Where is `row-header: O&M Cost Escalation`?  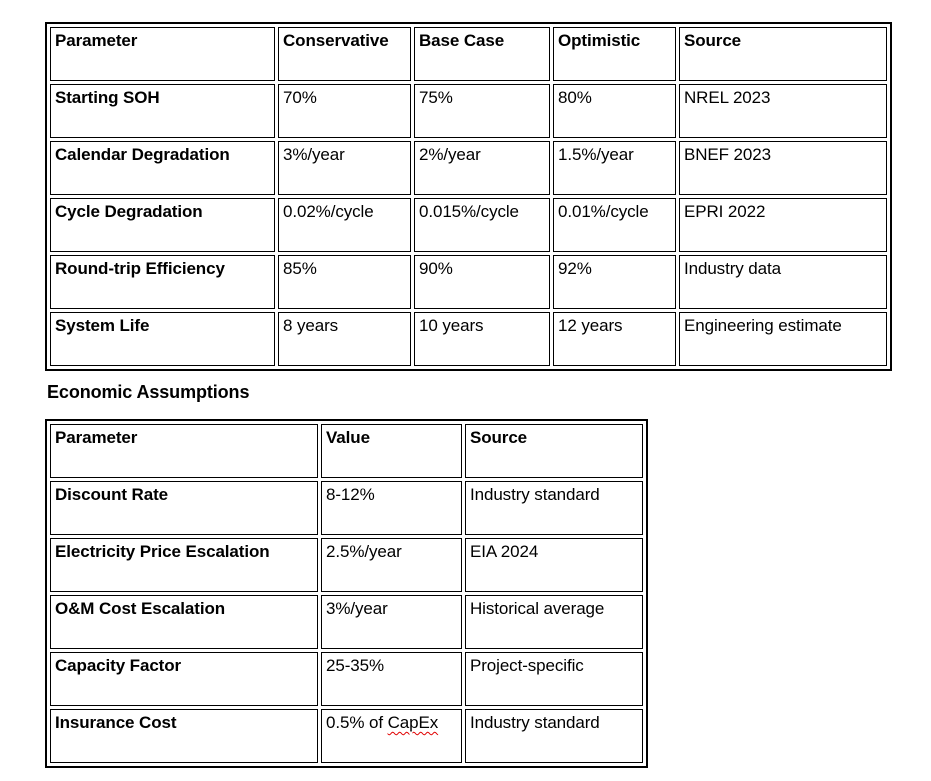 row-header: O&M Cost Escalation is located at coordinates (184, 622).